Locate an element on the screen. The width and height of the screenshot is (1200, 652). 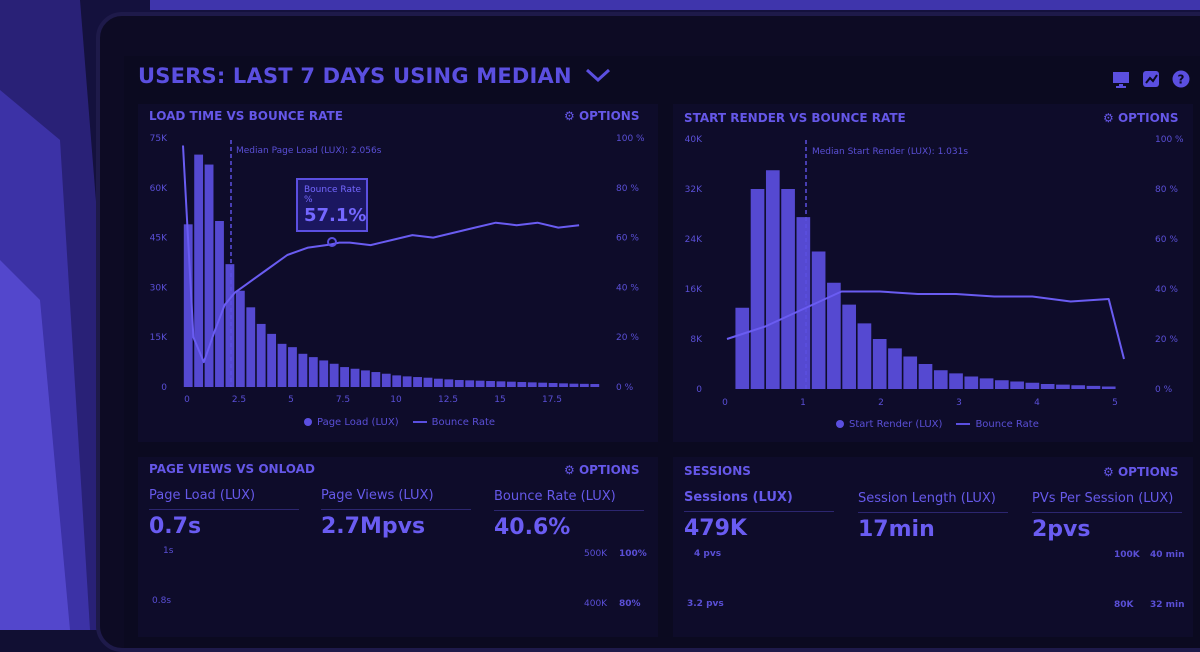
help-icon: ? is located at coordinates (1181, 79).